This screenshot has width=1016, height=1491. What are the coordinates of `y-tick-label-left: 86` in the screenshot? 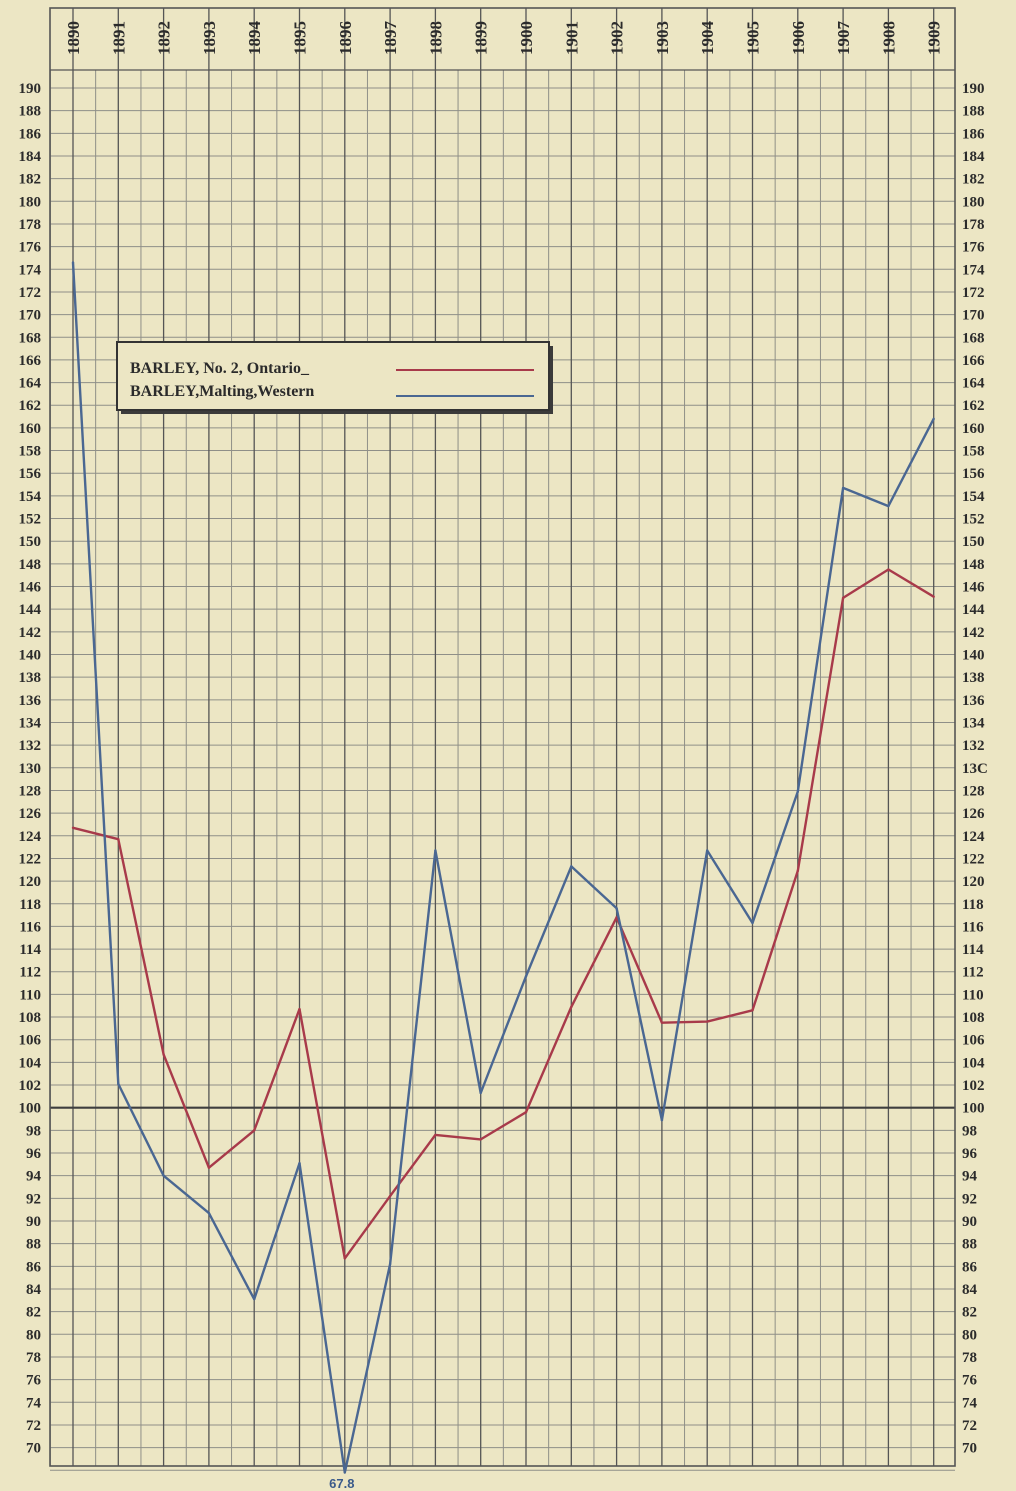 It's located at (34, 1267).